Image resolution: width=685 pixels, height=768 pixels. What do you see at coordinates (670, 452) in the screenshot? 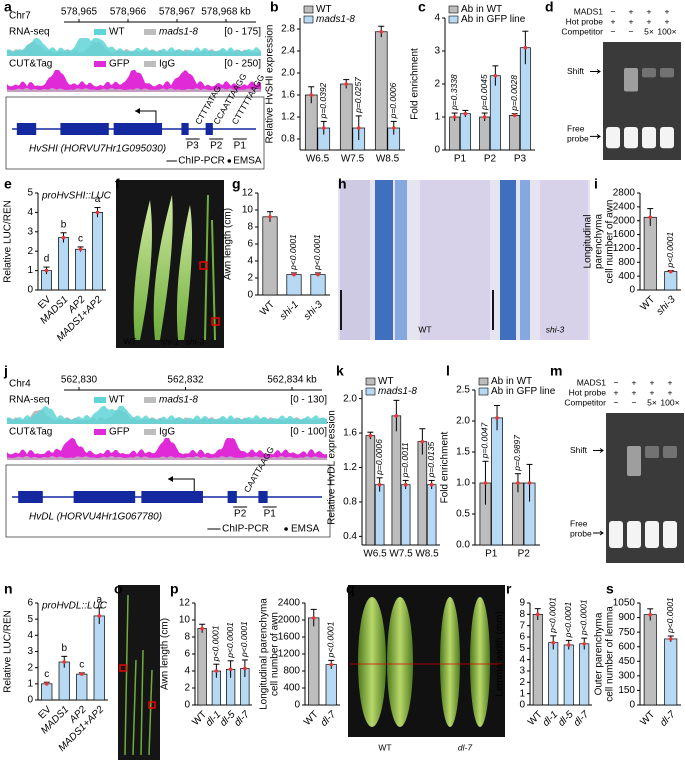
I see `shift-band` at bounding box center [670, 452].